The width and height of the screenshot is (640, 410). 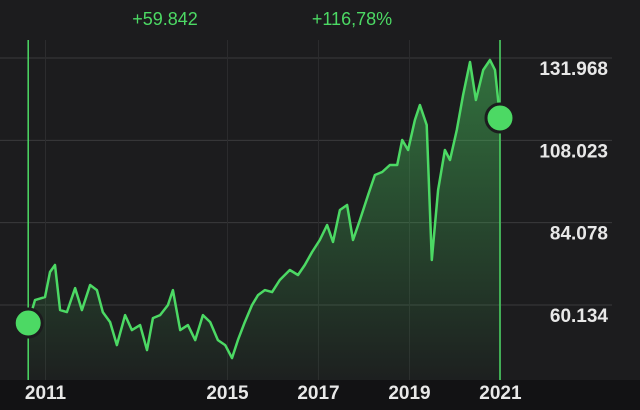 What do you see at coordinates (500, 118) in the screenshot?
I see `end-point` at bounding box center [500, 118].